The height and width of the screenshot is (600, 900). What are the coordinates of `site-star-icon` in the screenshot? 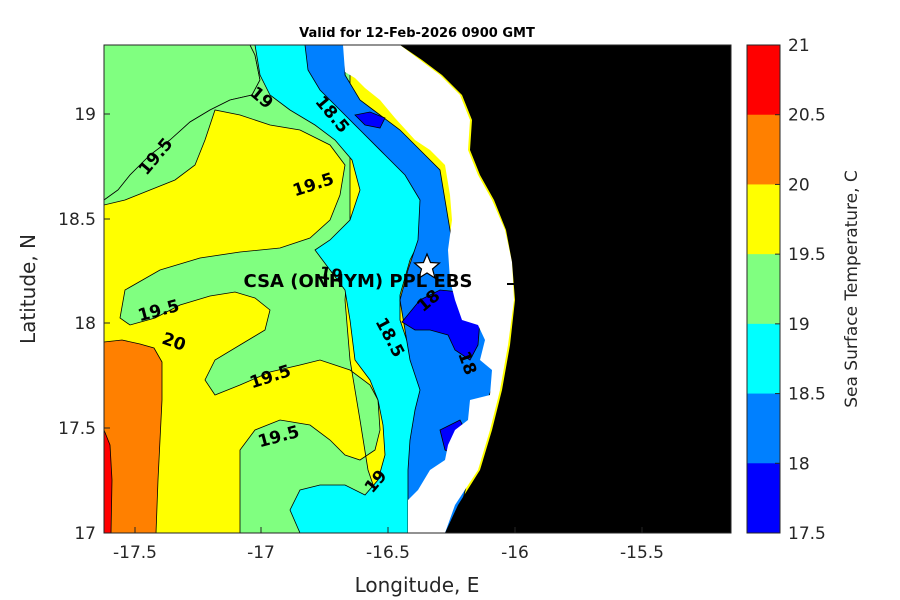 It's located at (427, 266).